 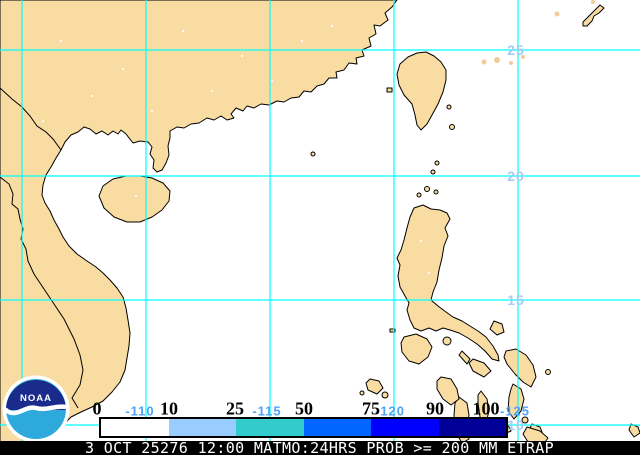 What do you see at coordinates (486, 408) in the screenshot?
I see `colorbar-tick-label: 100` at bounding box center [486, 408].